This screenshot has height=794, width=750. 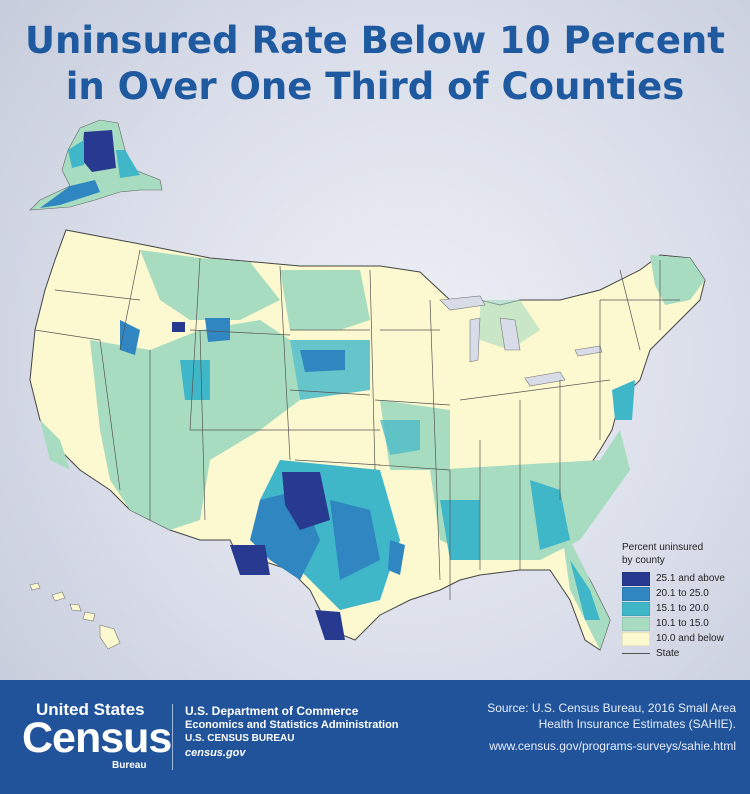 I want to click on legend-state-row: State, so click(x=686, y=653).